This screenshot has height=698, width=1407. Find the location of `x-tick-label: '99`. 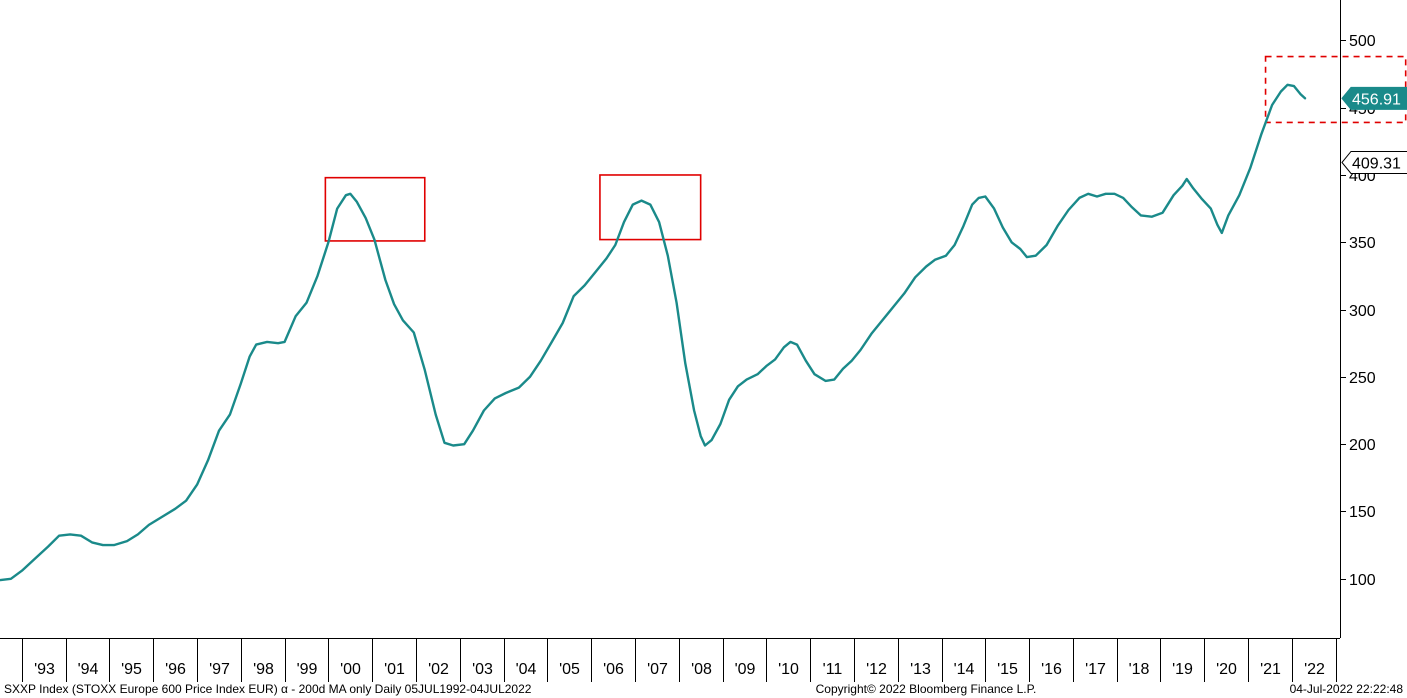

x-tick-label: '99 is located at coordinates (307, 669).